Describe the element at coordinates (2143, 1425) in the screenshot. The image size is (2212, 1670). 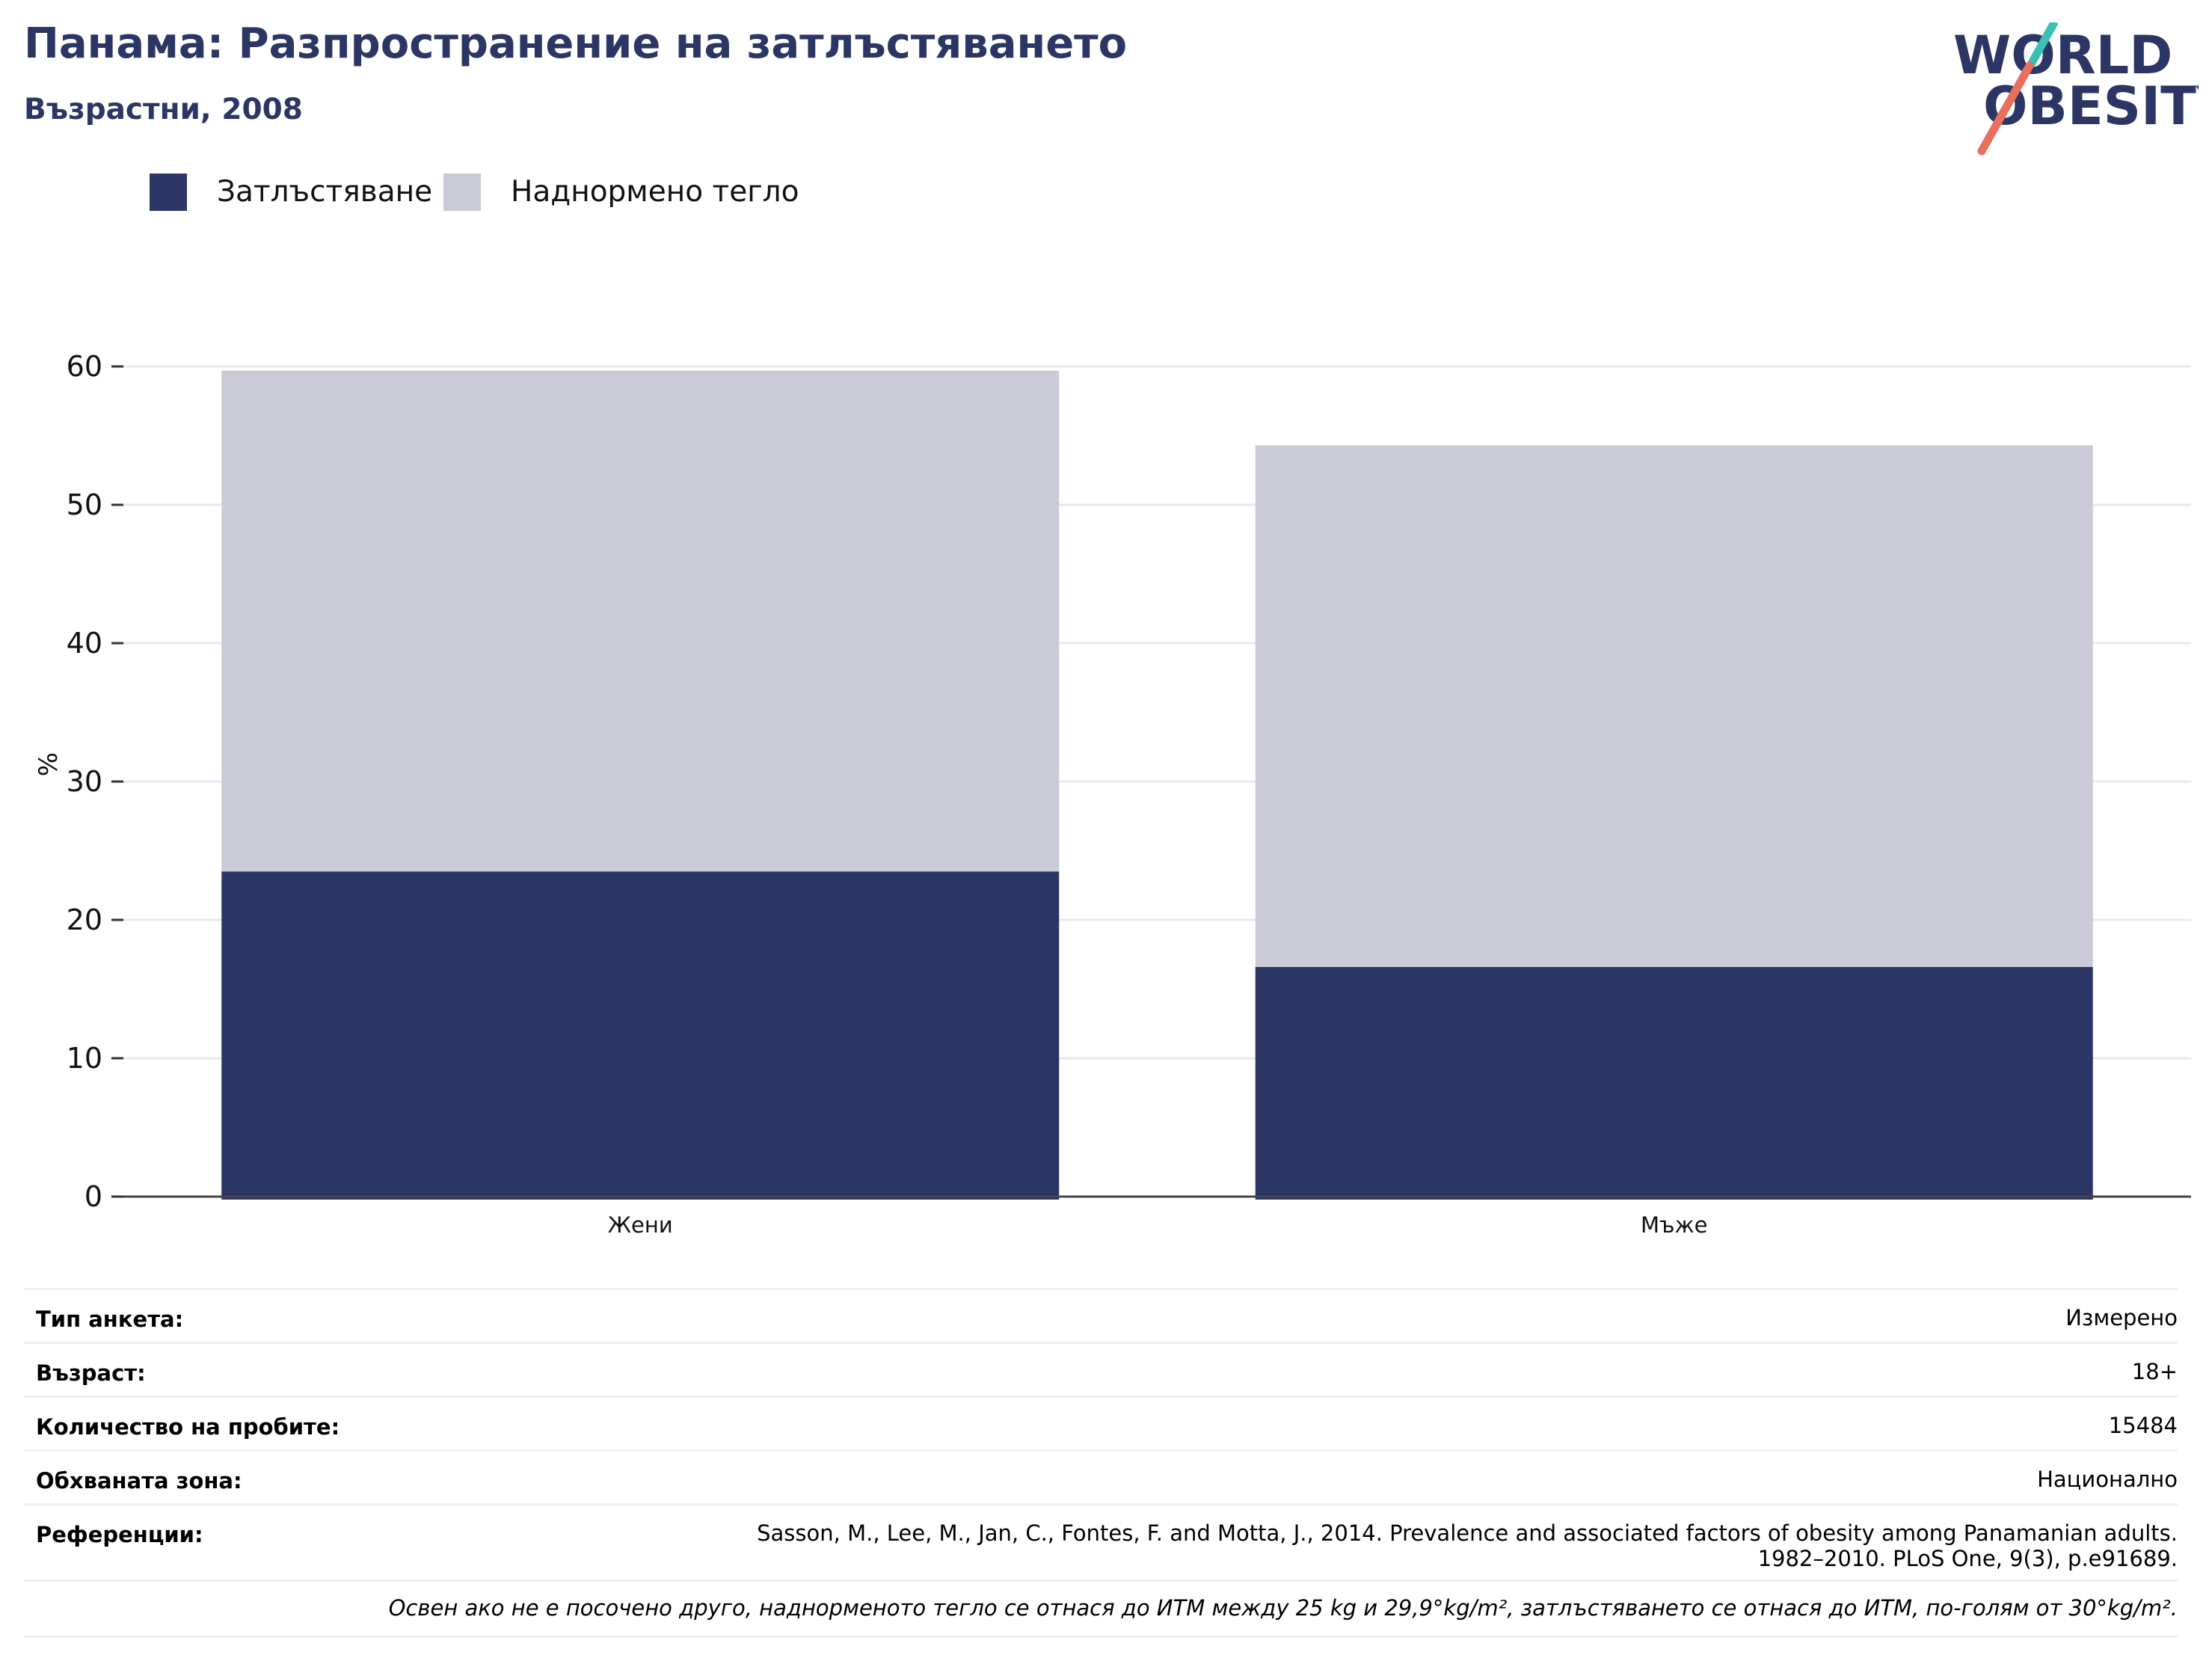
I see `info-value: 15484` at that location.